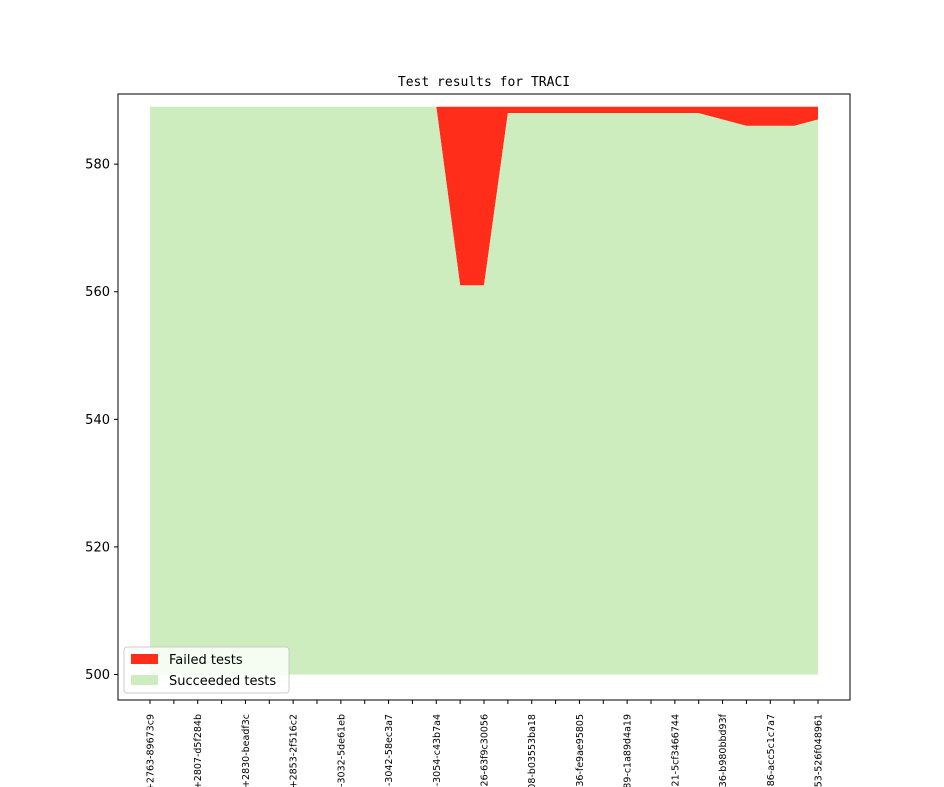 The height and width of the screenshot is (787, 944). I want to click on x-tick-label: +2853-2f516c2, so click(294, 750).